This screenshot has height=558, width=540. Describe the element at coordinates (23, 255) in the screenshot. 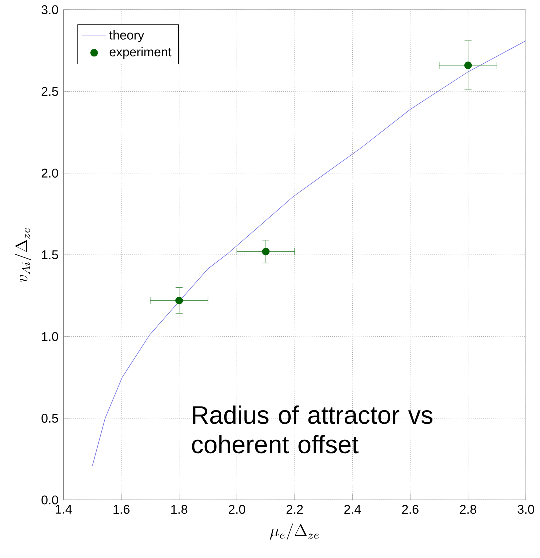

I see `y-axis-title: $v_{Ai}/\Delta_{ze}$` at that location.